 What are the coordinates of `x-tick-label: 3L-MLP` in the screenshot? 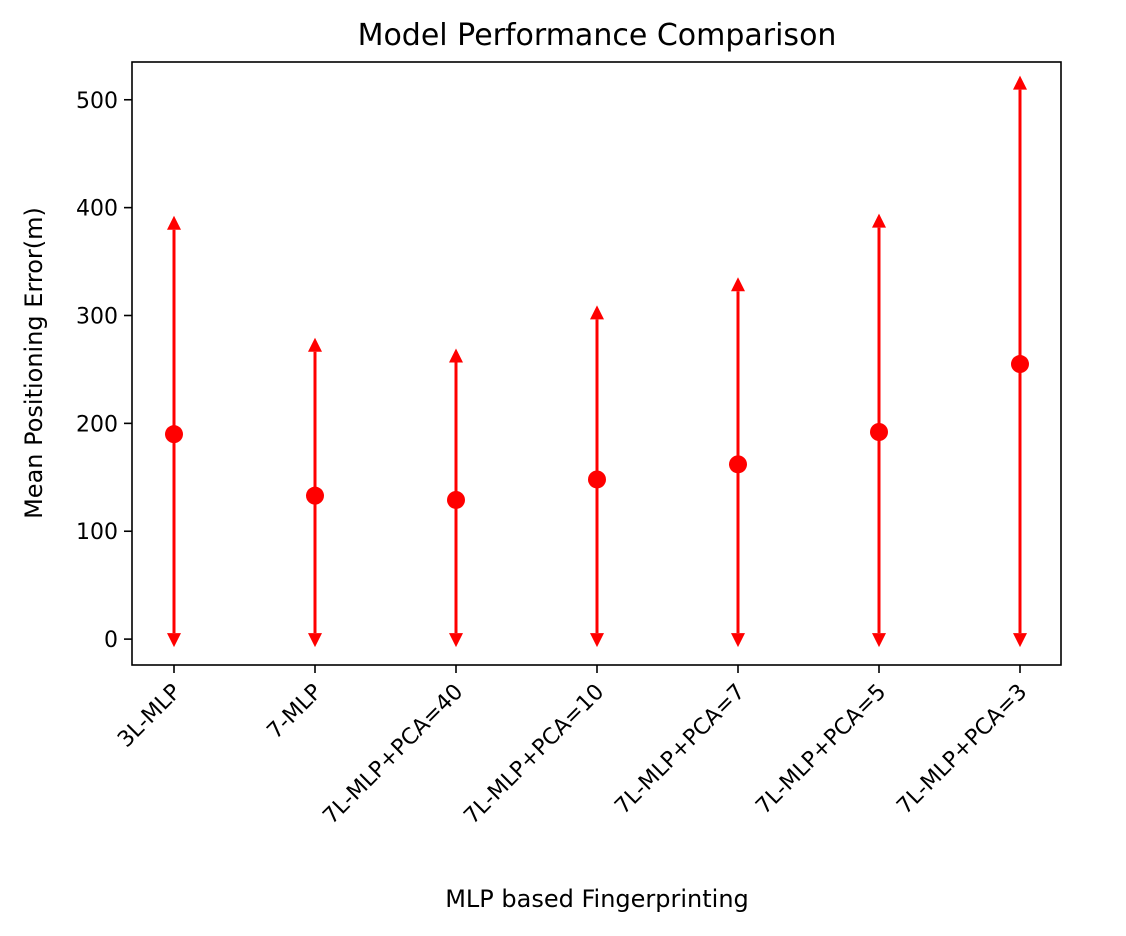 It's located at (149, 716).